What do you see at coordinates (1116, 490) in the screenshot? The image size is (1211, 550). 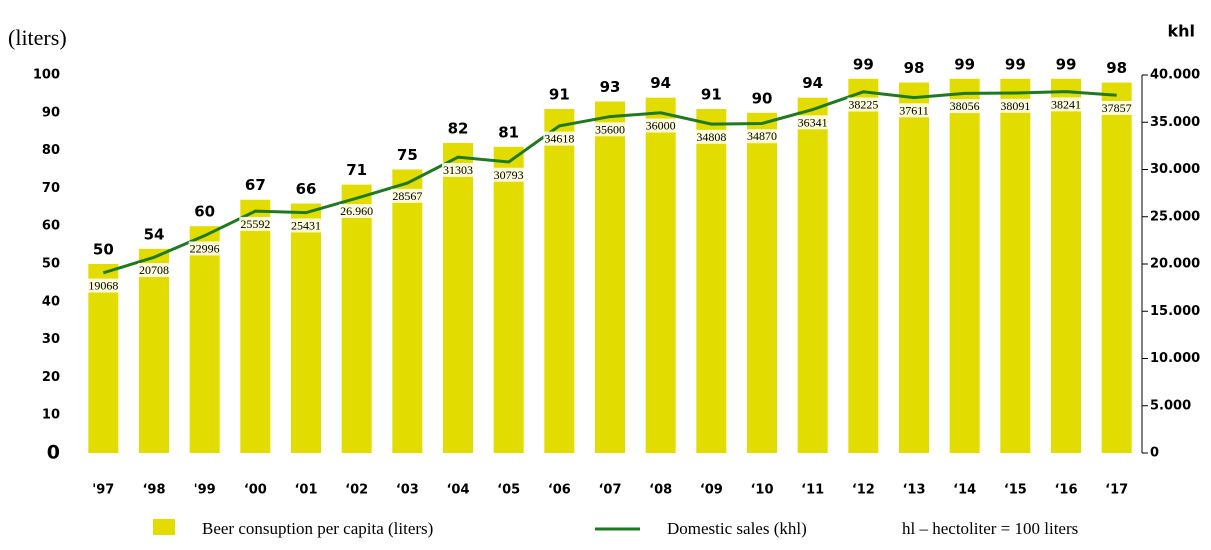 I see `x-tick-label: ‘17` at bounding box center [1116, 490].